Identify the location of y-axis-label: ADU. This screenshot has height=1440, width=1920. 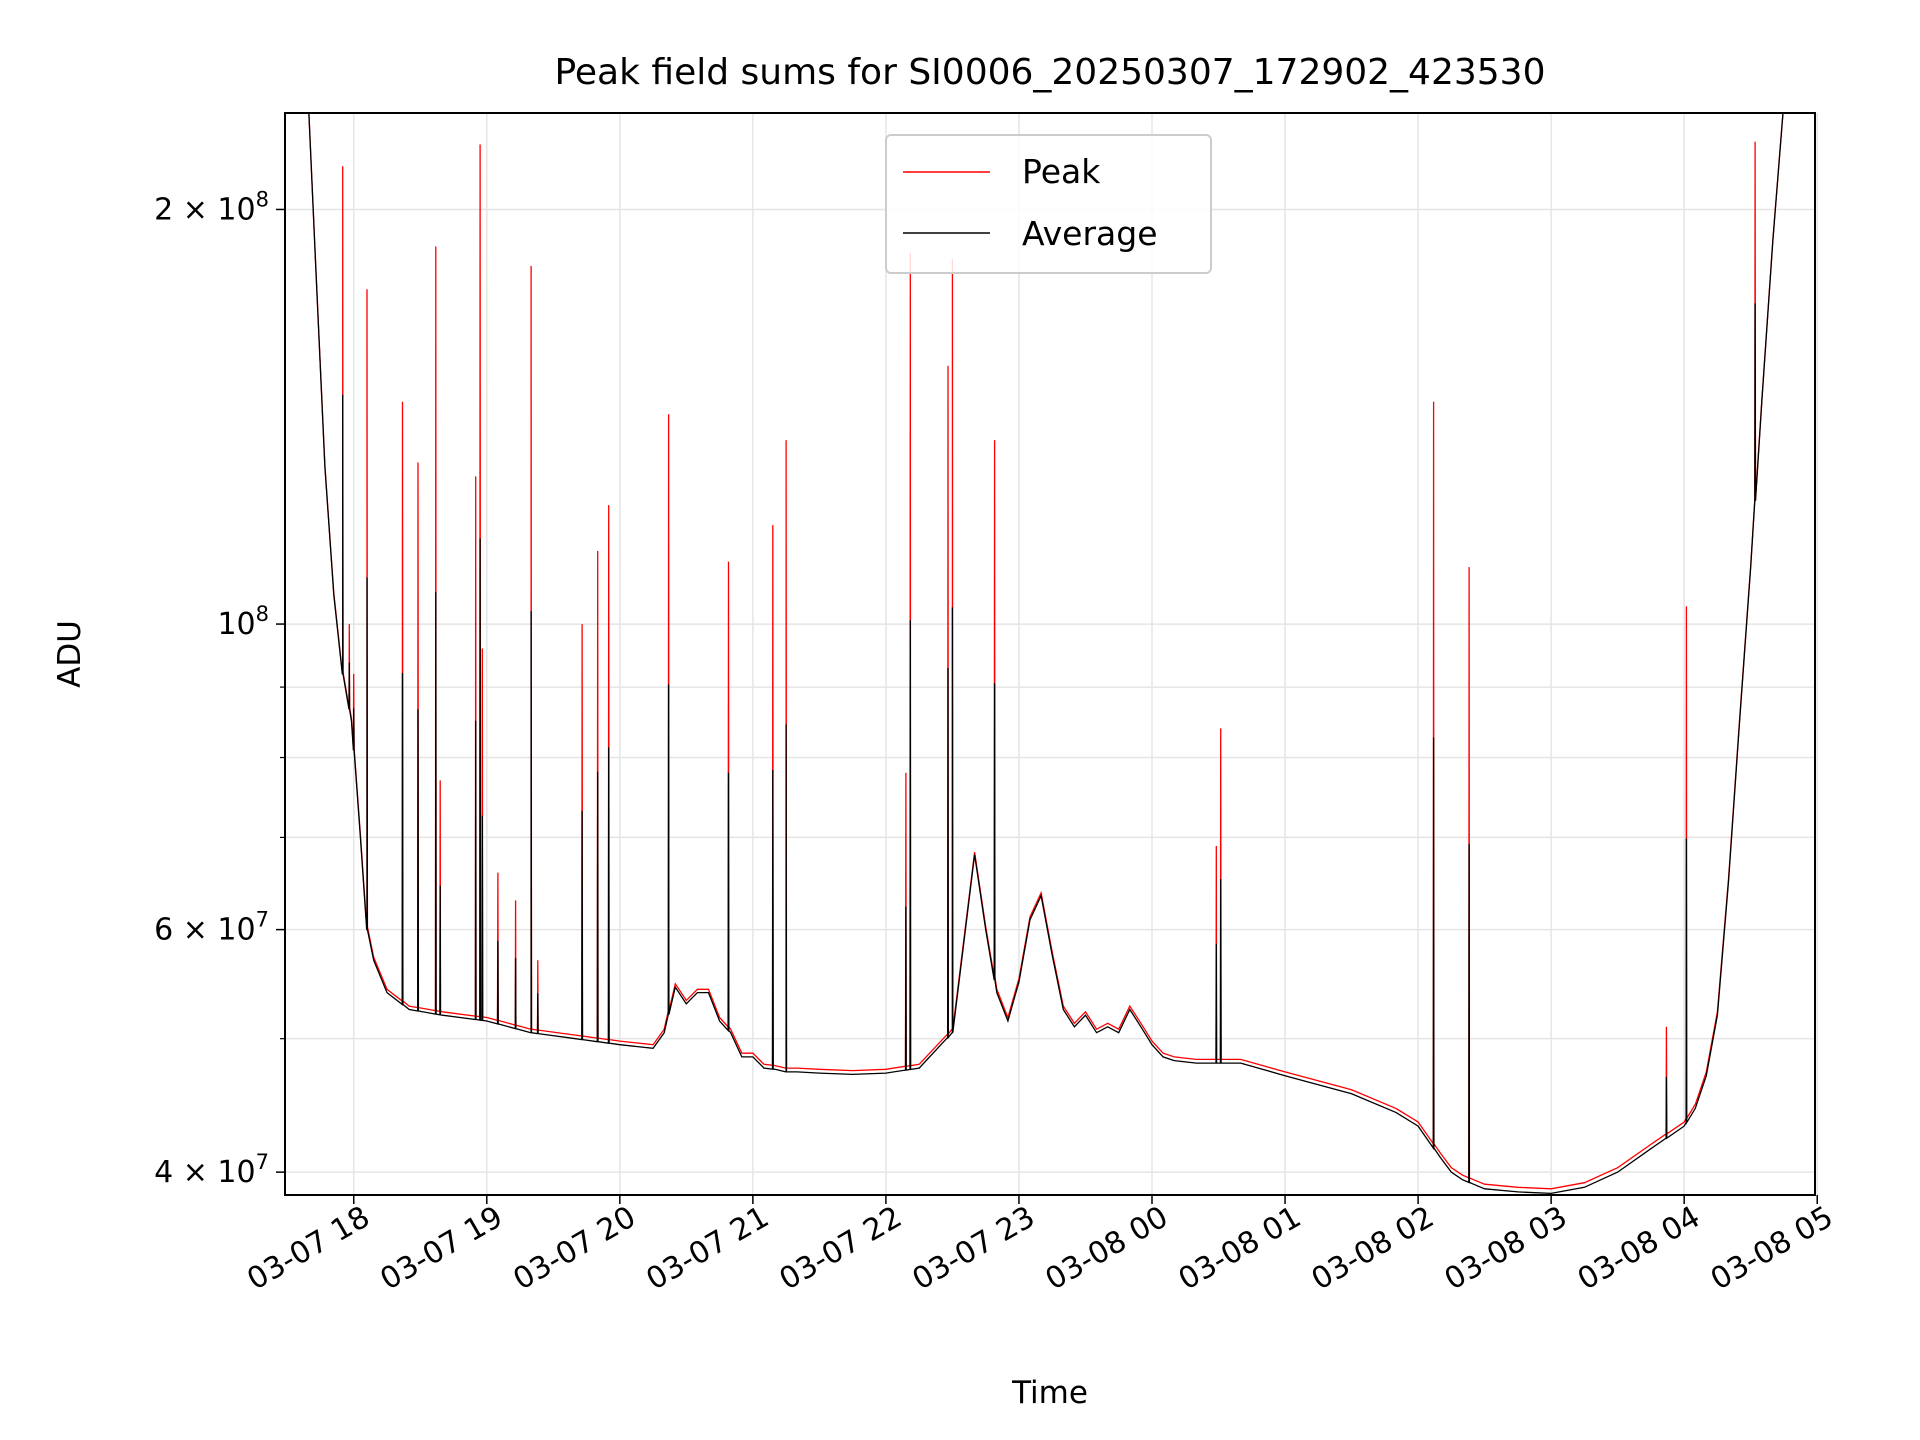
(70, 654).